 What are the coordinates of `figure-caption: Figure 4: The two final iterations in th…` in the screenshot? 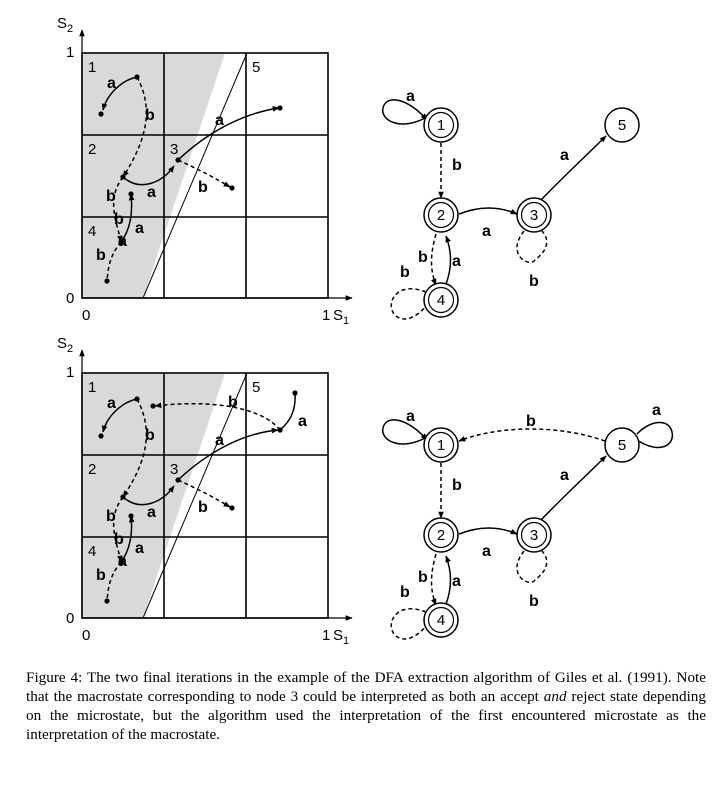 It's located at (366, 706).